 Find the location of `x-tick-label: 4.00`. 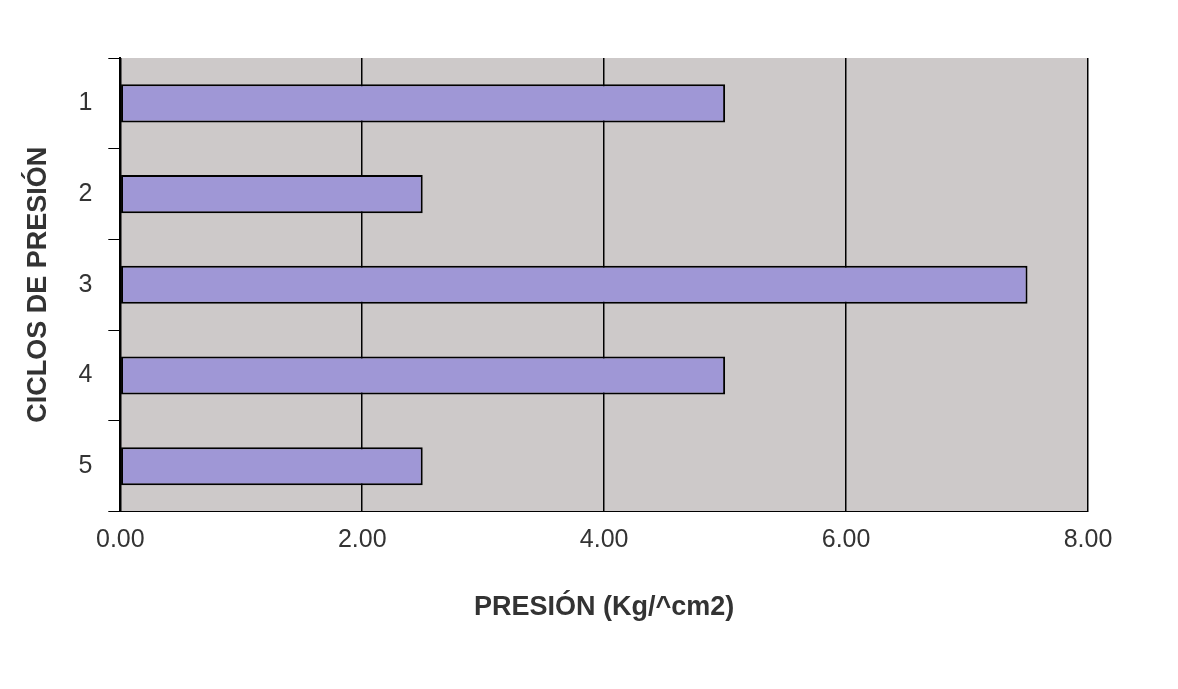

x-tick-label: 4.00 is located at coordinates (604, 538).